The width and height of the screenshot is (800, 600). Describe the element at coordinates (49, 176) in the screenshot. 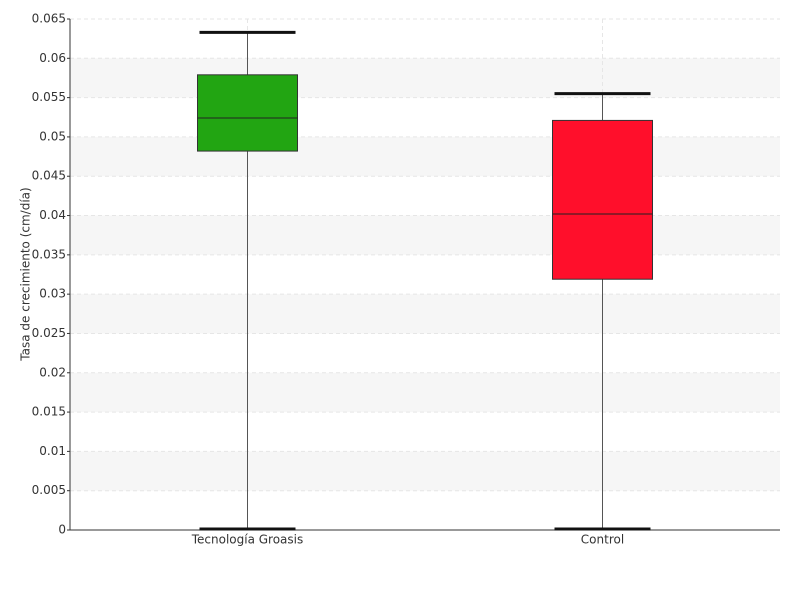

I see `y-tick-label: 0.045` at that location.